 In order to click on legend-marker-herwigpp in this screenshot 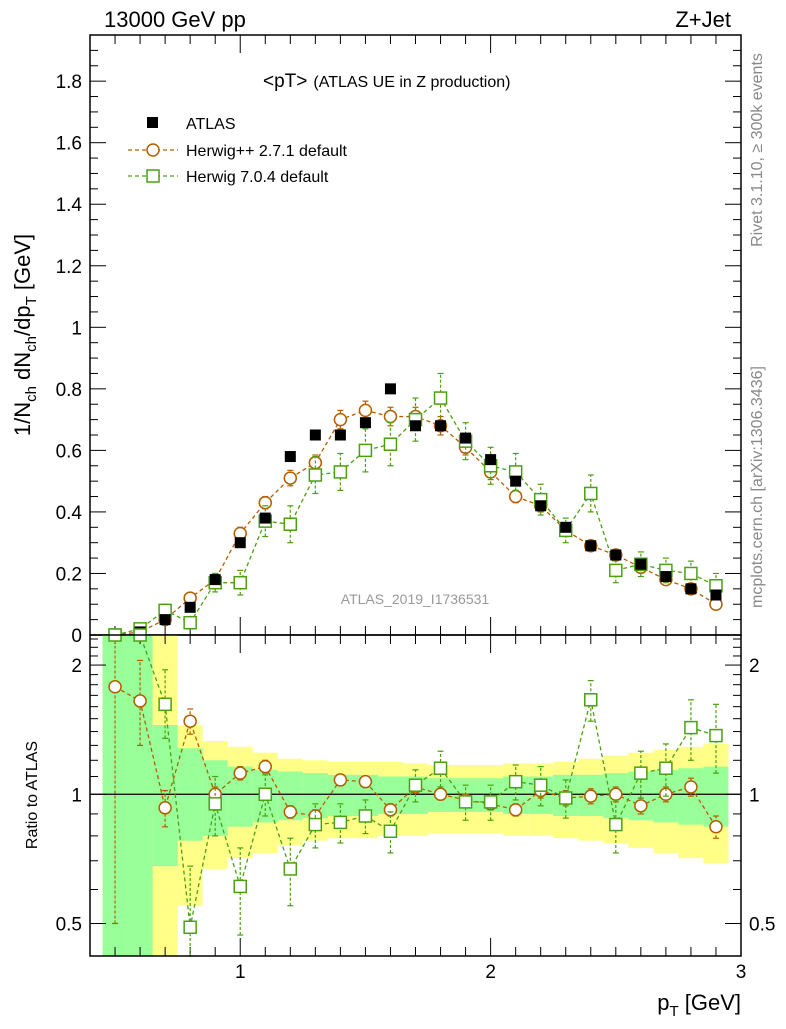, I will do `click(153, 150)`.